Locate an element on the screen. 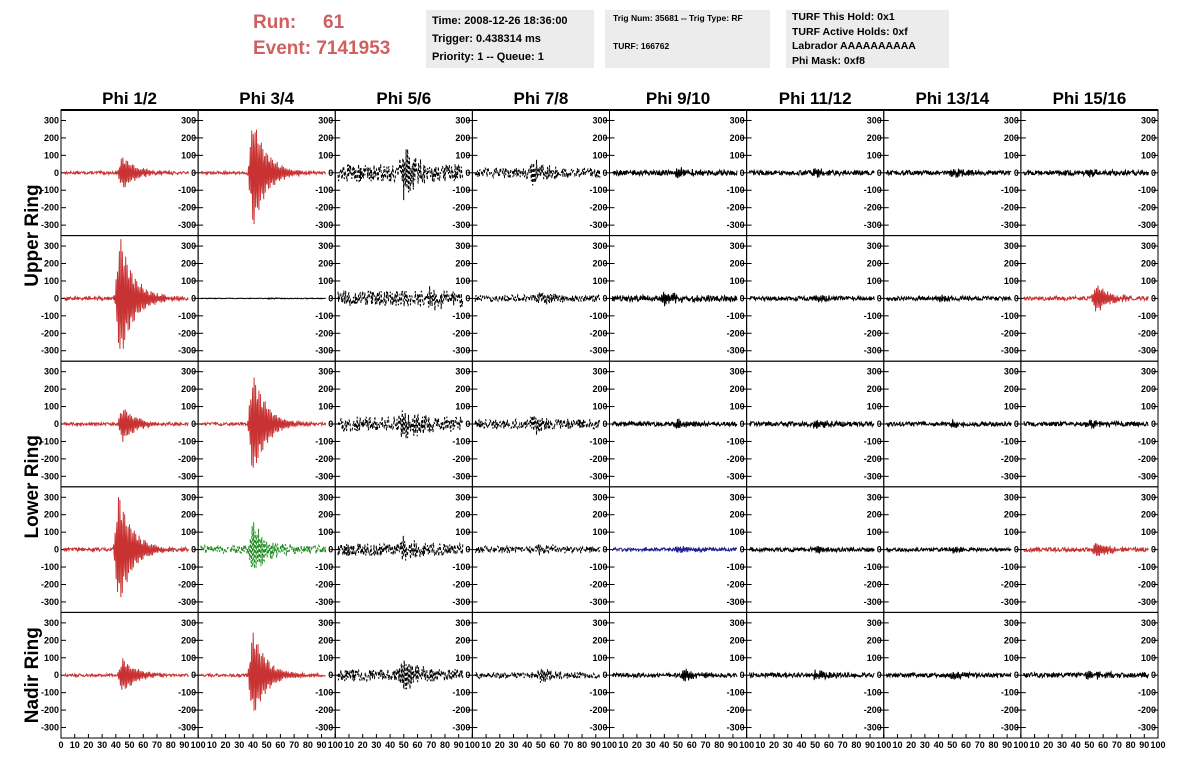 This screenshot has height=772, width=1196. x-tick-label: 30 is located at coordinates (651, 745).